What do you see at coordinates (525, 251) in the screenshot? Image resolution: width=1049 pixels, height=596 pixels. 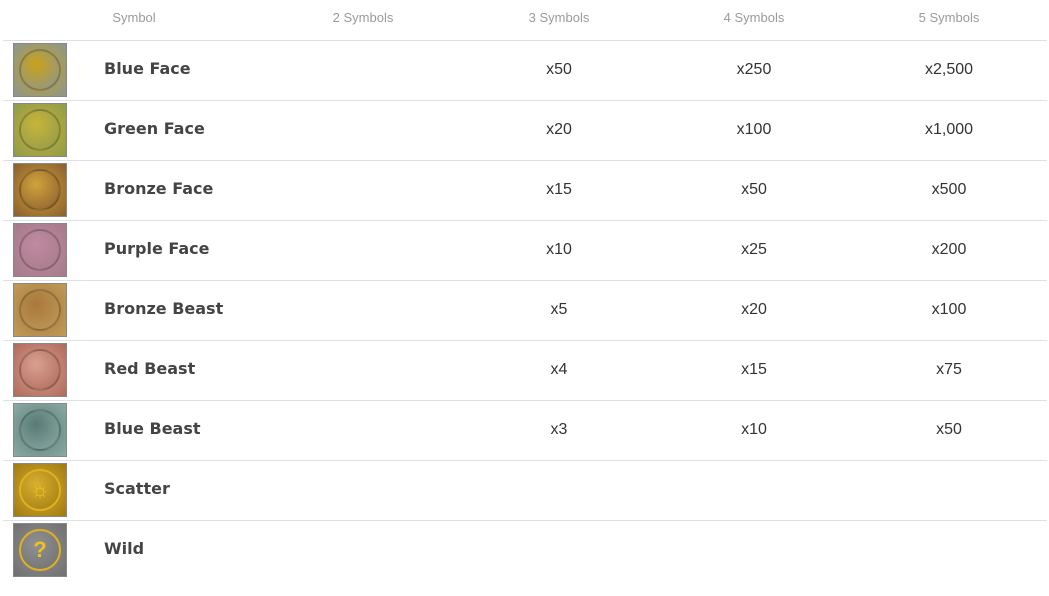 I see `table-row: Purple Face x10 x25 x200` at bounding box center [525, 251].